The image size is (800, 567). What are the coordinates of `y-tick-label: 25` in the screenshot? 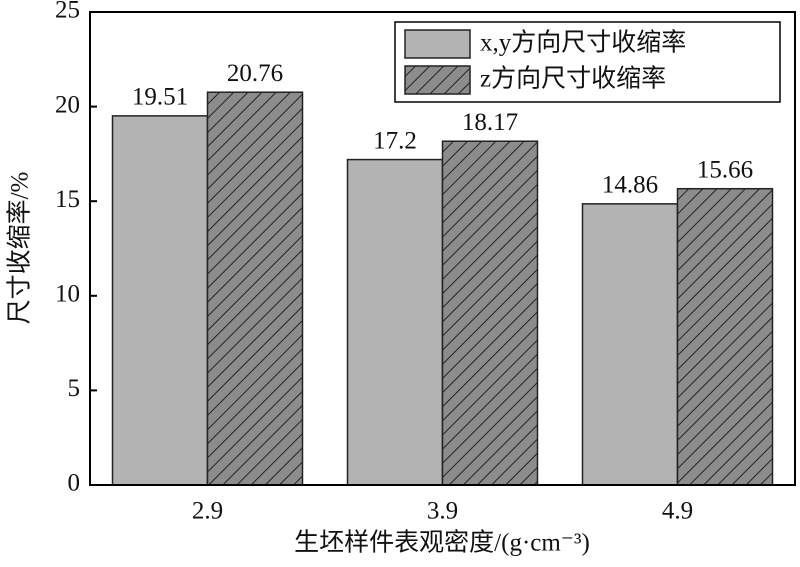 It's located at (67, 12).